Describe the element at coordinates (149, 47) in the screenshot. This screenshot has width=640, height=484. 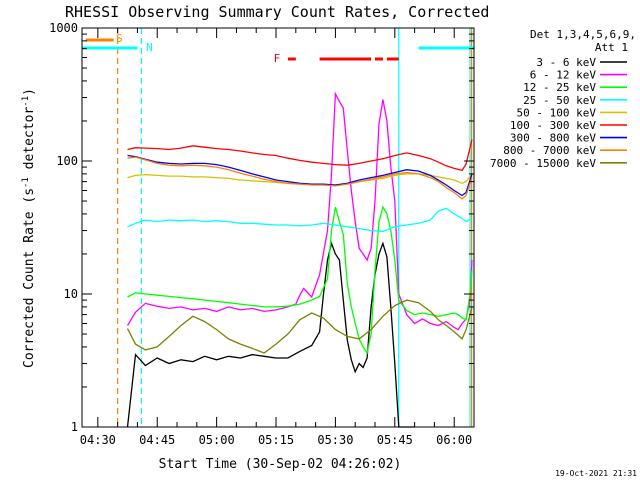
I see `night-flag-label: N` at that location.